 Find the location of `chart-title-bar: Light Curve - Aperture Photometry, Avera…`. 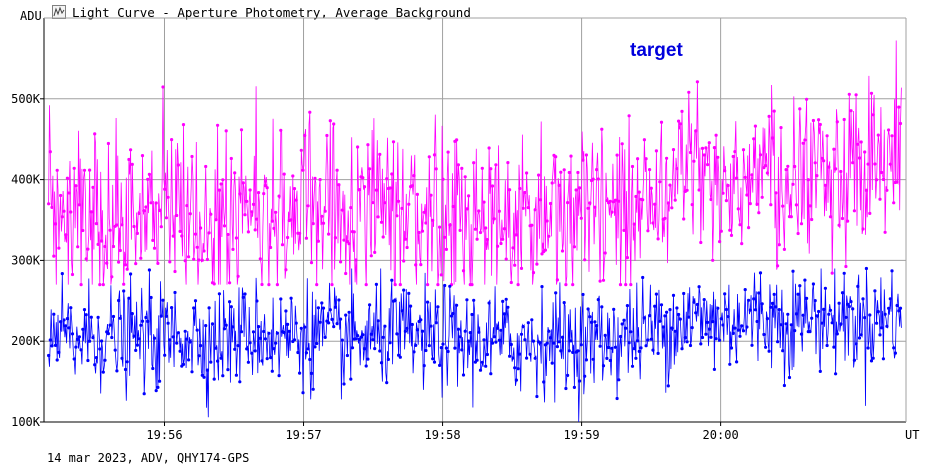

chart-title-bar: Light Curve - Aperture Photometry, Avera… is located at coordinates (261, 12).